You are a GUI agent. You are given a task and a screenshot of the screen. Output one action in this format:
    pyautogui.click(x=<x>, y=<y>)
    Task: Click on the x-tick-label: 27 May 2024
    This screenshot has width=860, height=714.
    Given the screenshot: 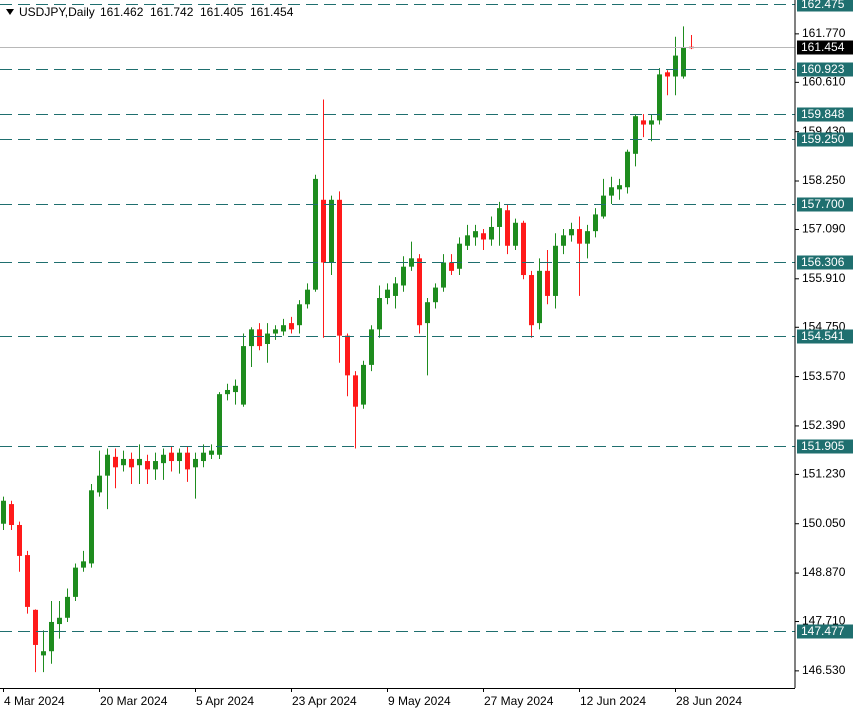 What is the action you would take?
    pyautogui.click(x=519, y=701)
    